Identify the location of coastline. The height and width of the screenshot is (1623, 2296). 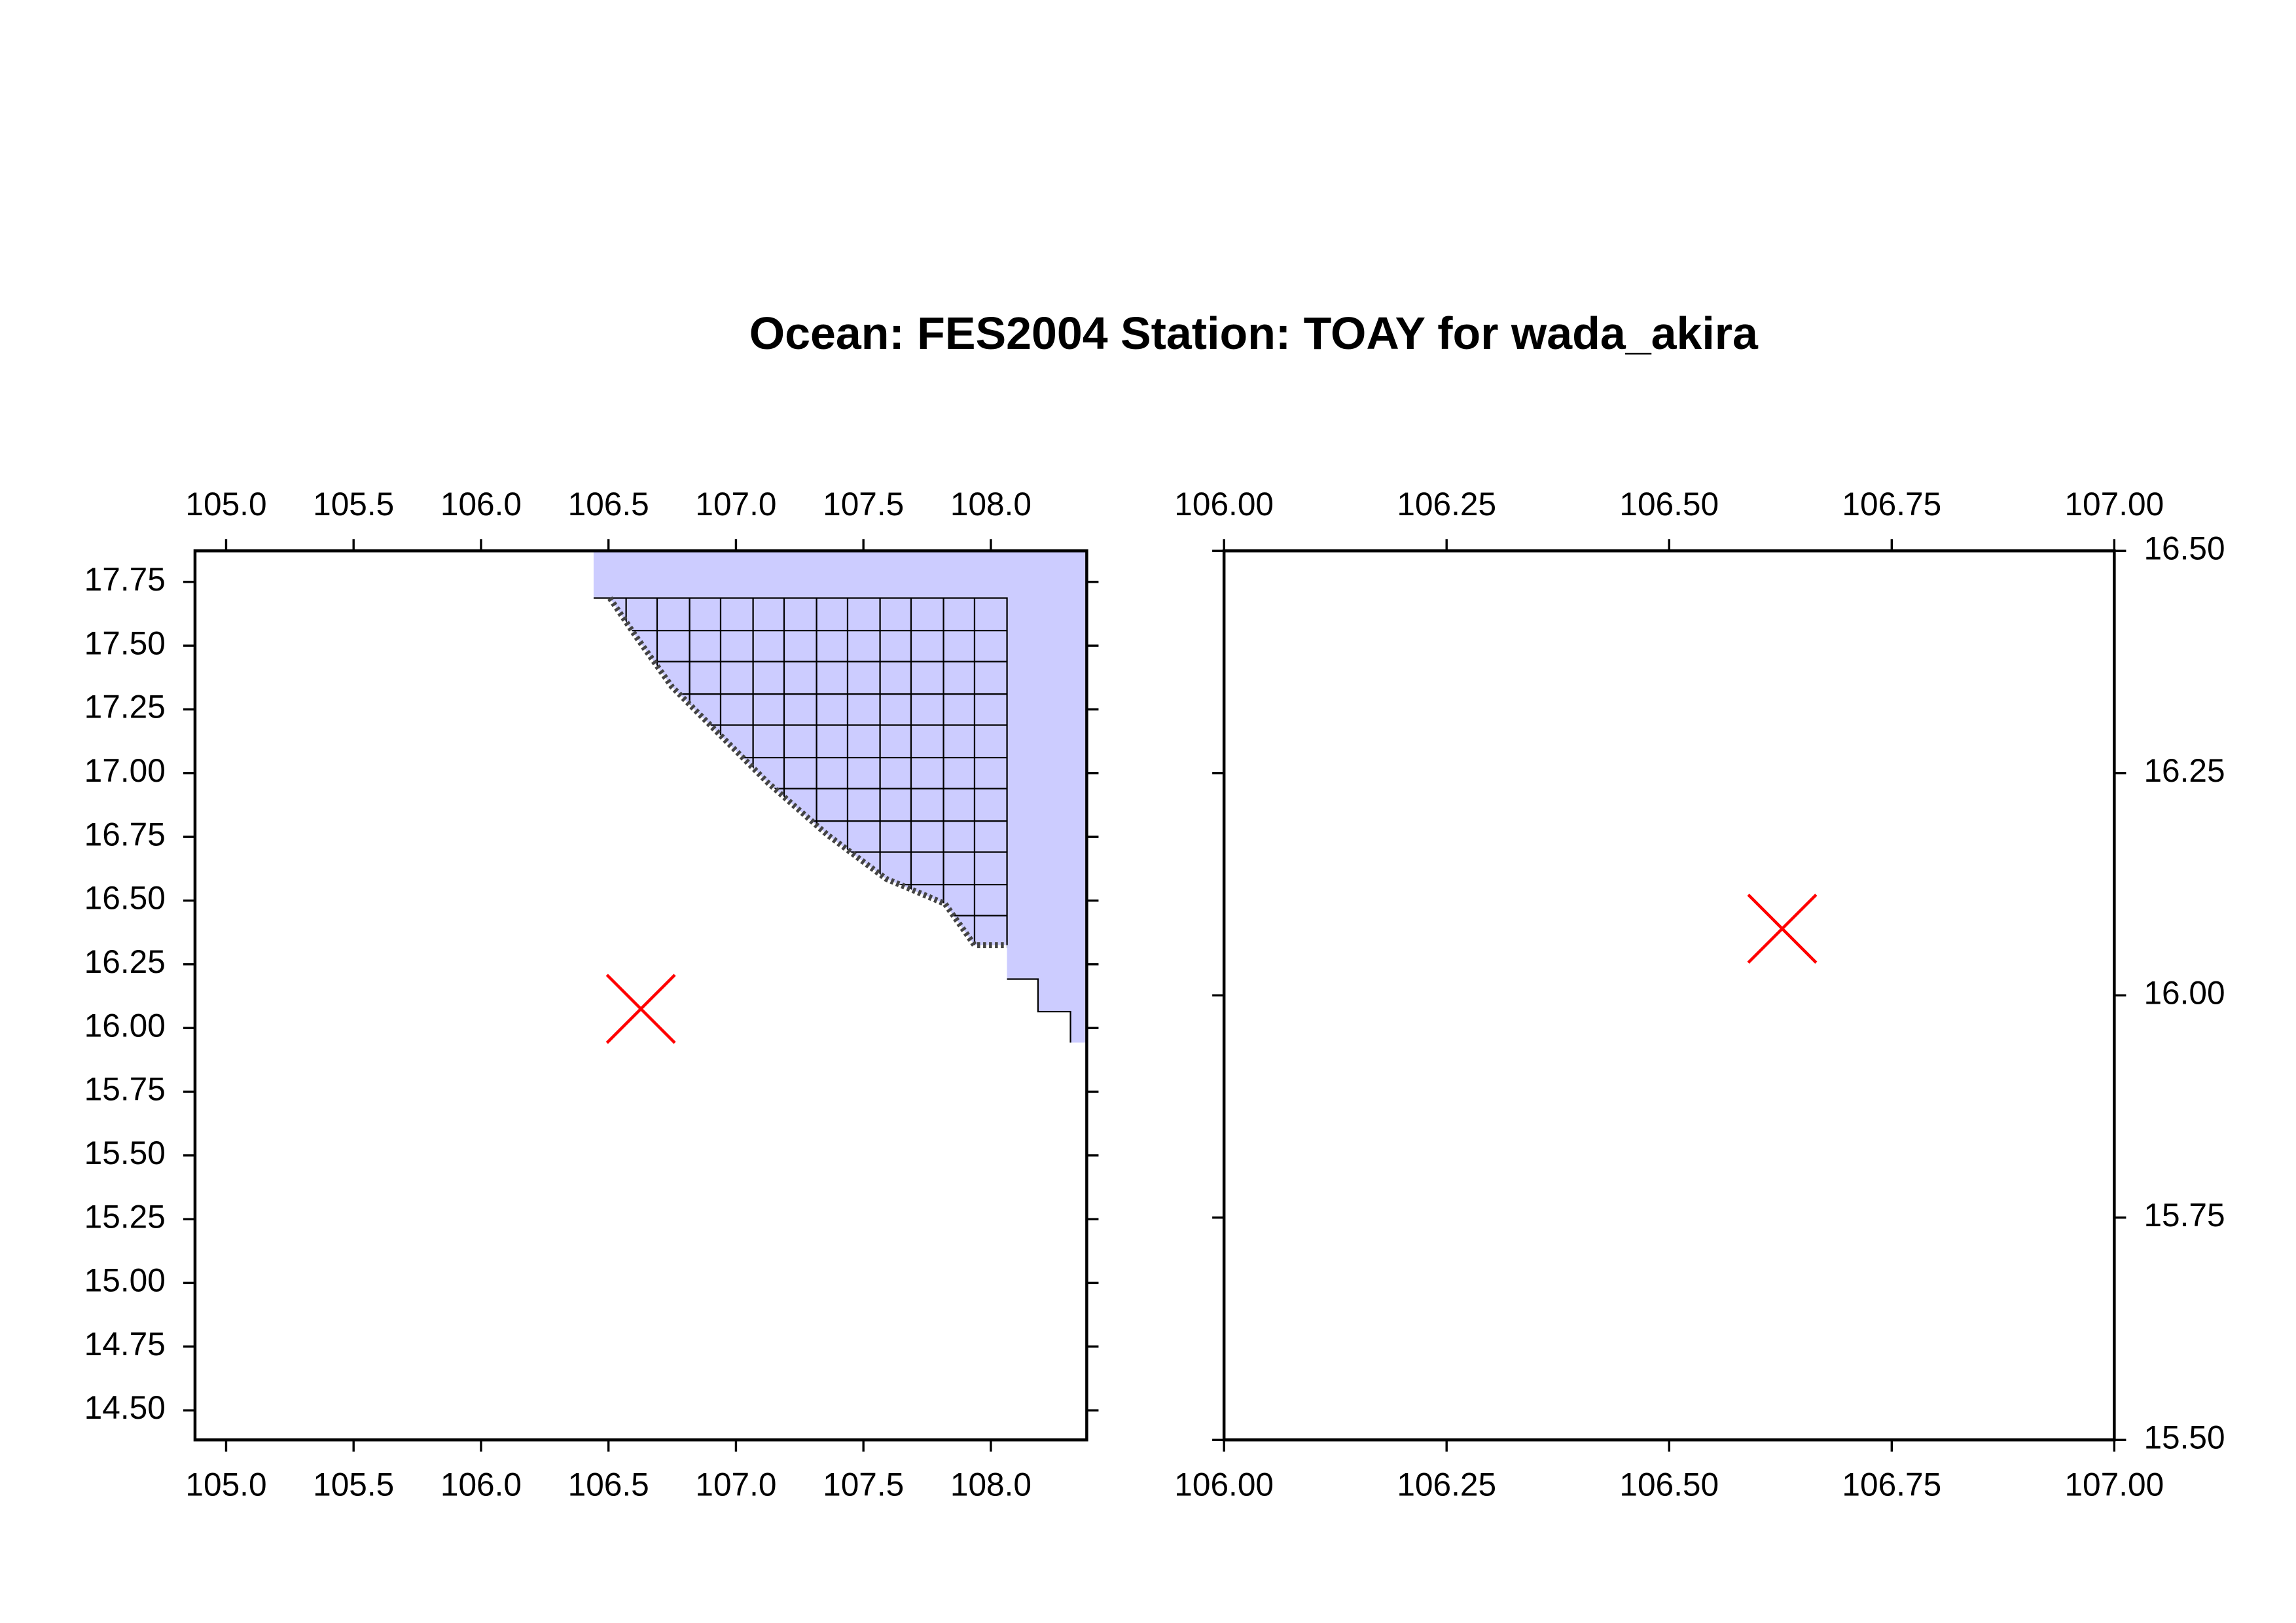
(807, 772).